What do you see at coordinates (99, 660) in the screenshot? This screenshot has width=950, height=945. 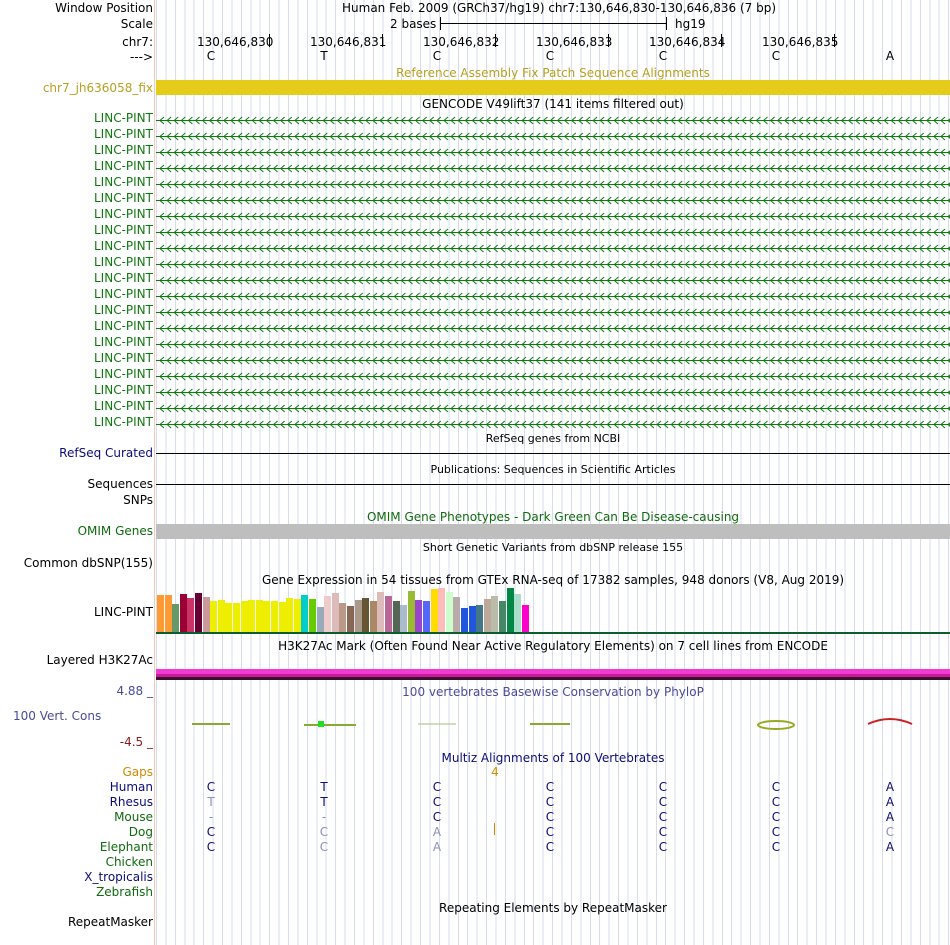 I see `h3k27ac-track-label: Layered H3K27Ac` at bounding box center [99, 660].